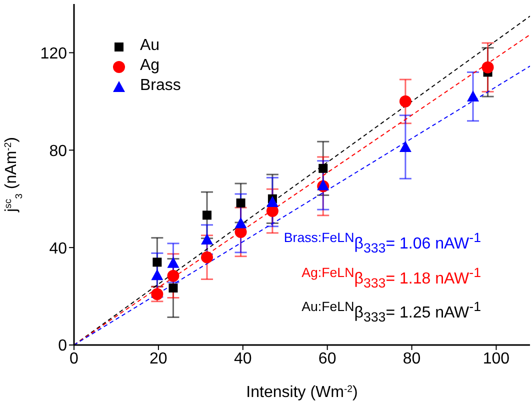 This screenshot has height=408, width=531. I want to click on x-tick-label: 0, so click(74, 359).